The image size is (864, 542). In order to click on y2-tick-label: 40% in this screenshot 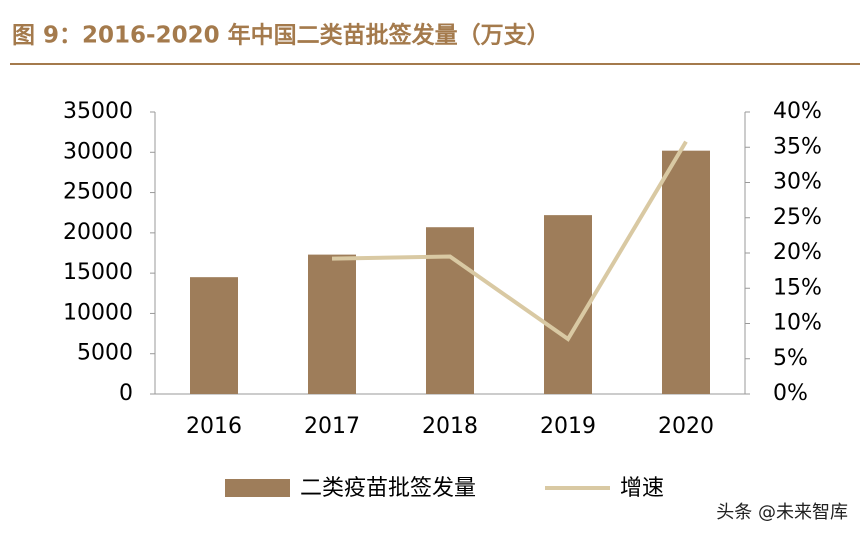, I will do `click(797, 111)`.